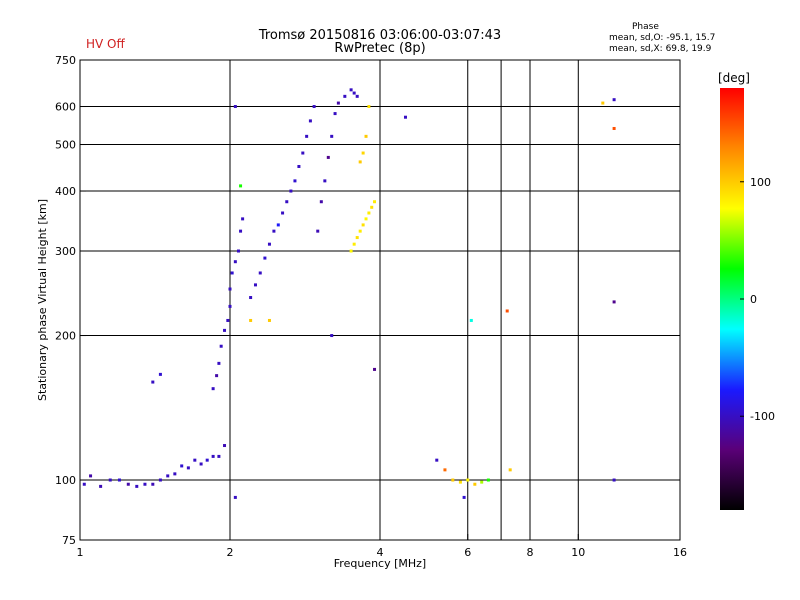 Image resolution: width=800 pixels, height=600 pixels. Describe the element at coordinates (80, 552) in the screenshot. I see `x-tick-label: 1` at that location.